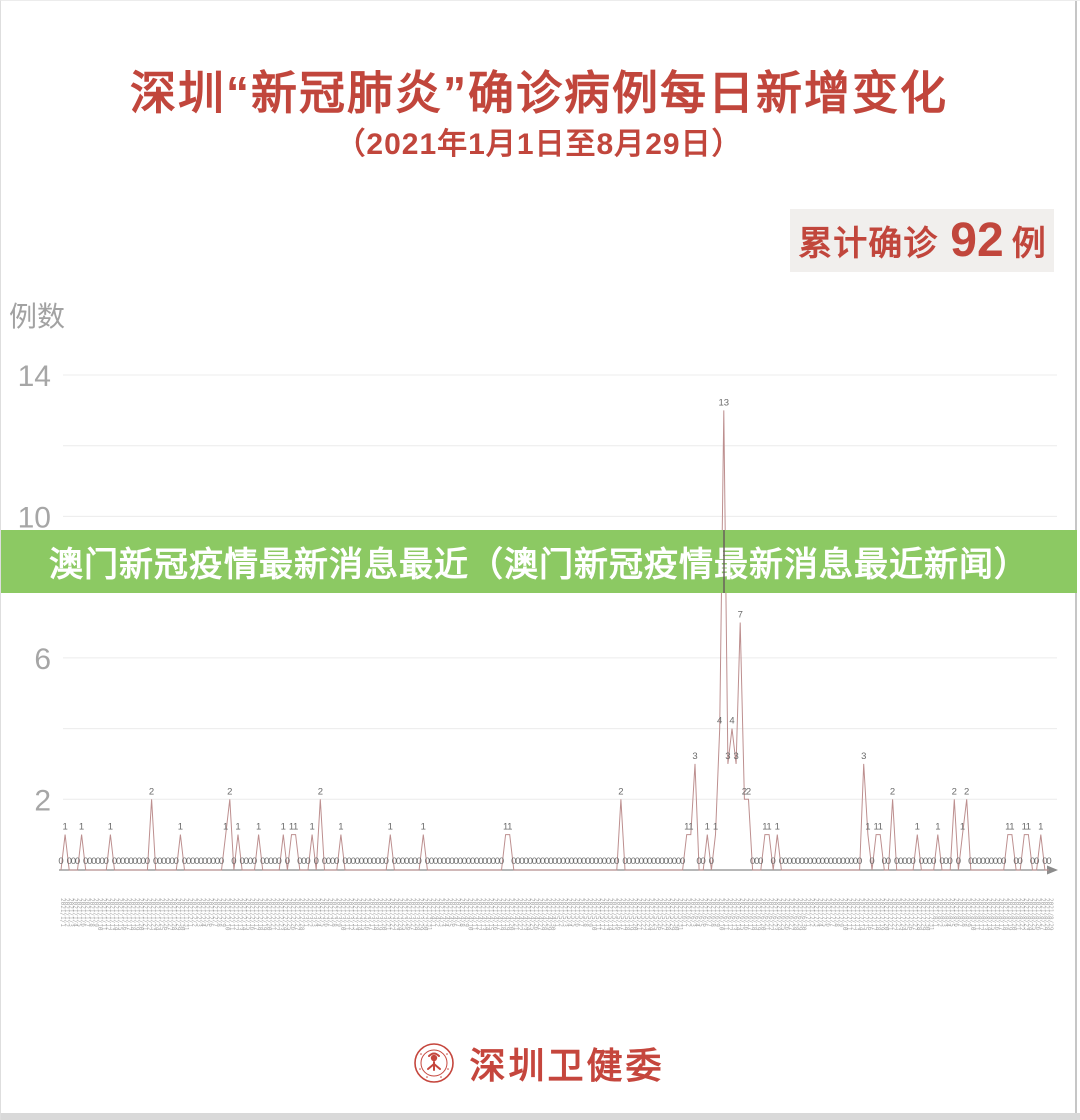 This screenshot has width=1080, height=1120. I want to click on value-label: 3, so click(694, 756).